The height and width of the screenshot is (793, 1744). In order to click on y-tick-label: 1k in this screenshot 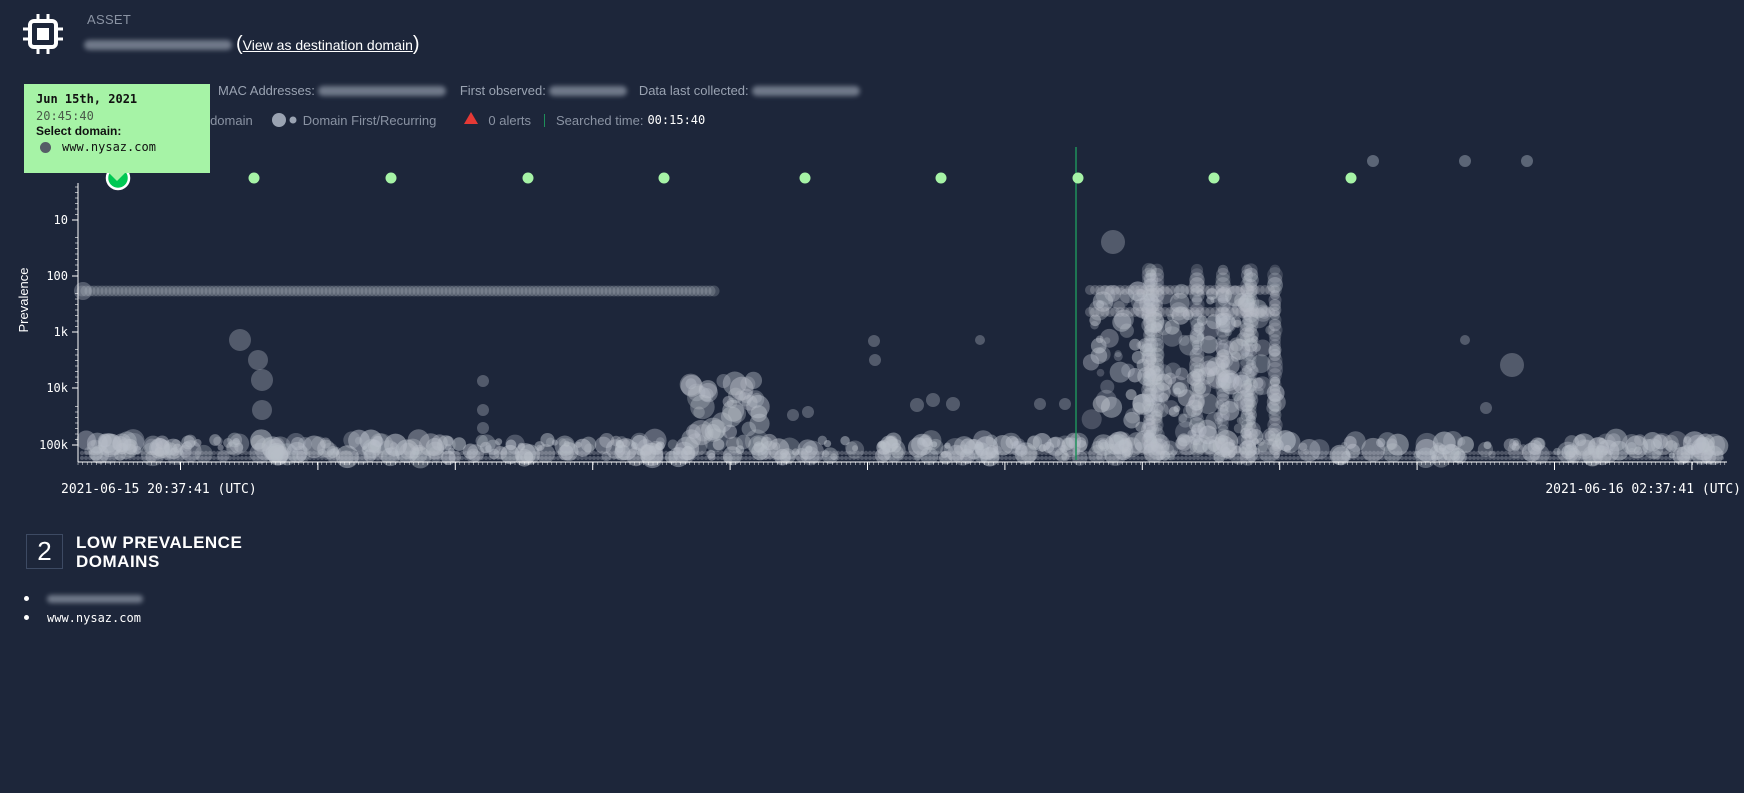, I will do `click(61, 332)`.